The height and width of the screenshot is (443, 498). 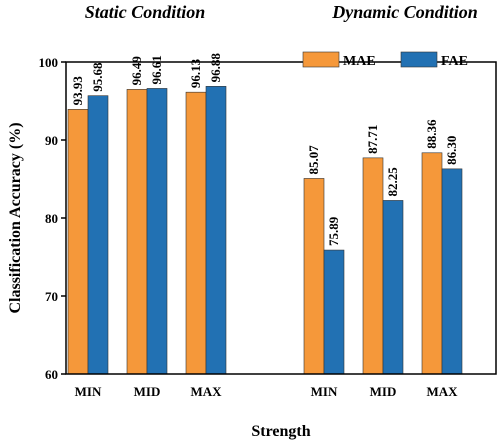 What do you see at coordinates (321, 59) in the screenshot?
I see `legend-swatch-mae` at bounding box center [321, 59].